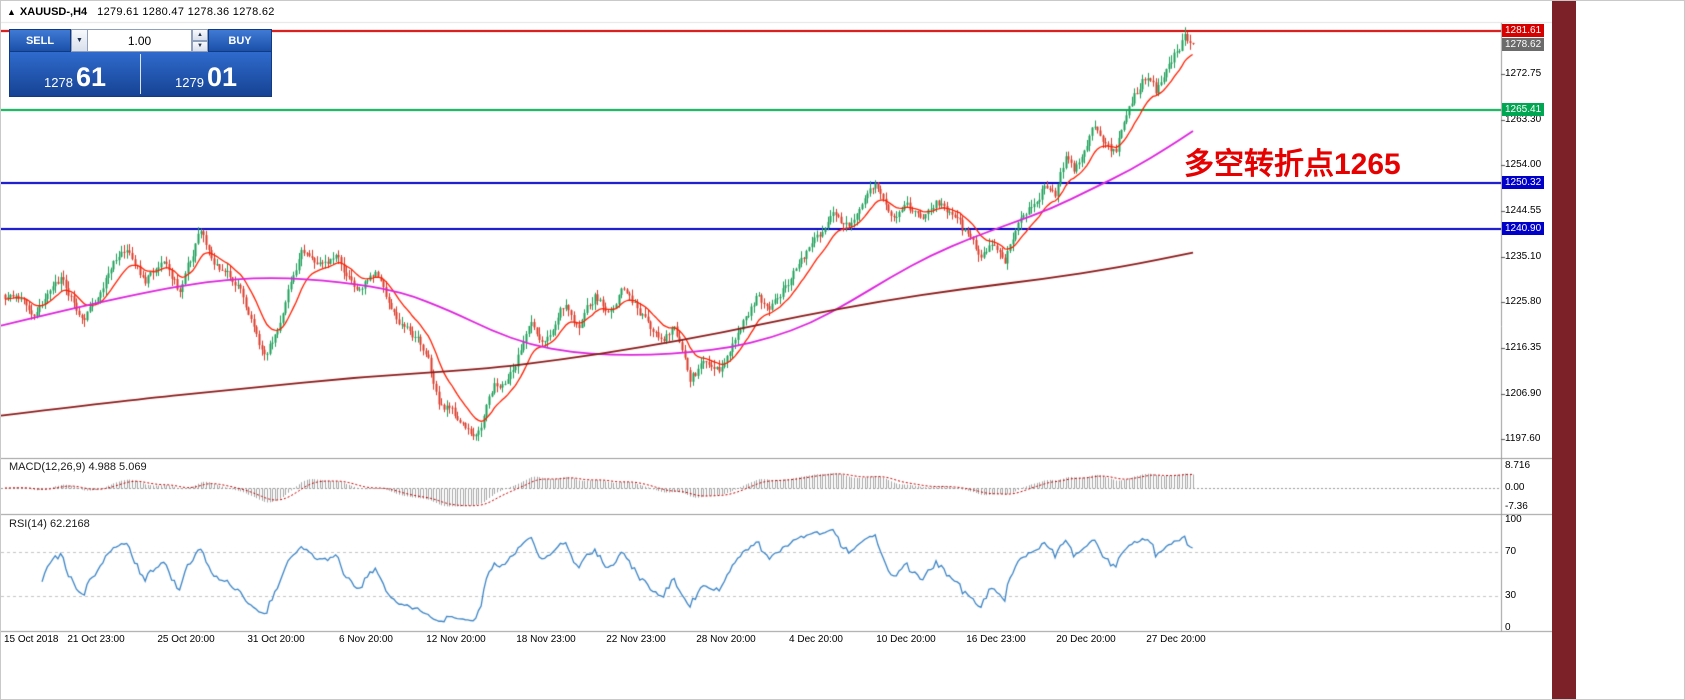  Describe the element at coordinates (1292, 164) in the screenshot. I see `chart-annotation-text: 多空转折点1265` at that location.